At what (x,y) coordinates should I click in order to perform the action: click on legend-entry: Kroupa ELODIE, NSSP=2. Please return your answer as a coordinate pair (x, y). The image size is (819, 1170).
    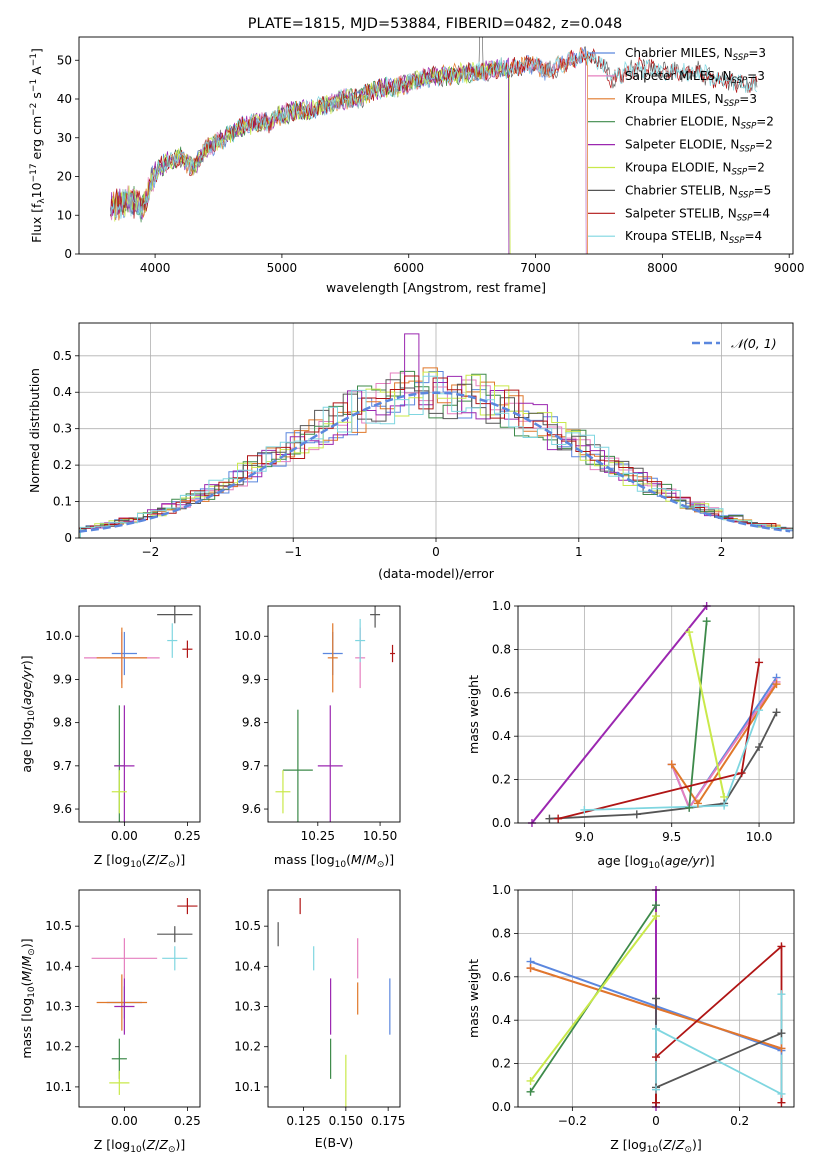
    Looking at the image, I should click on (695, 169).